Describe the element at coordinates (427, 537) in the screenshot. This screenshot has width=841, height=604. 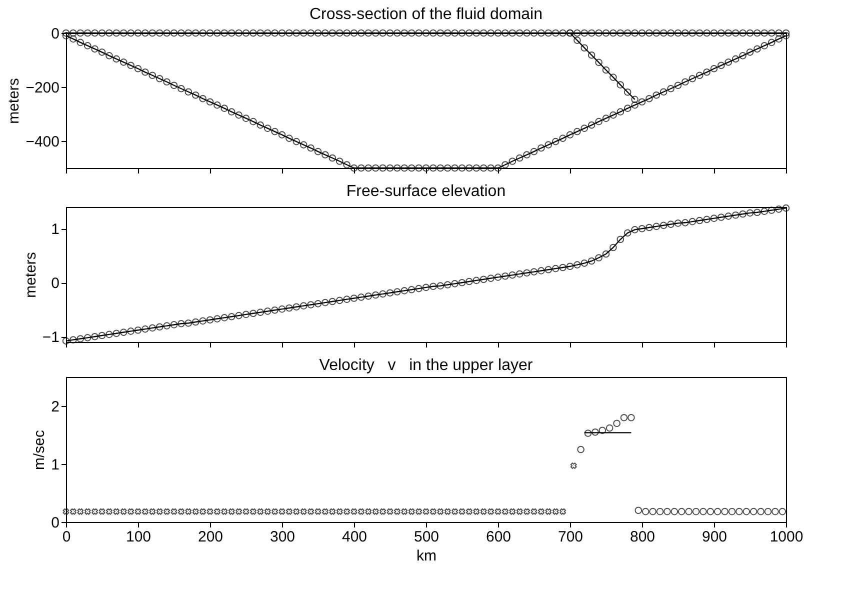
I see `x-tick-label: 500` at that location.